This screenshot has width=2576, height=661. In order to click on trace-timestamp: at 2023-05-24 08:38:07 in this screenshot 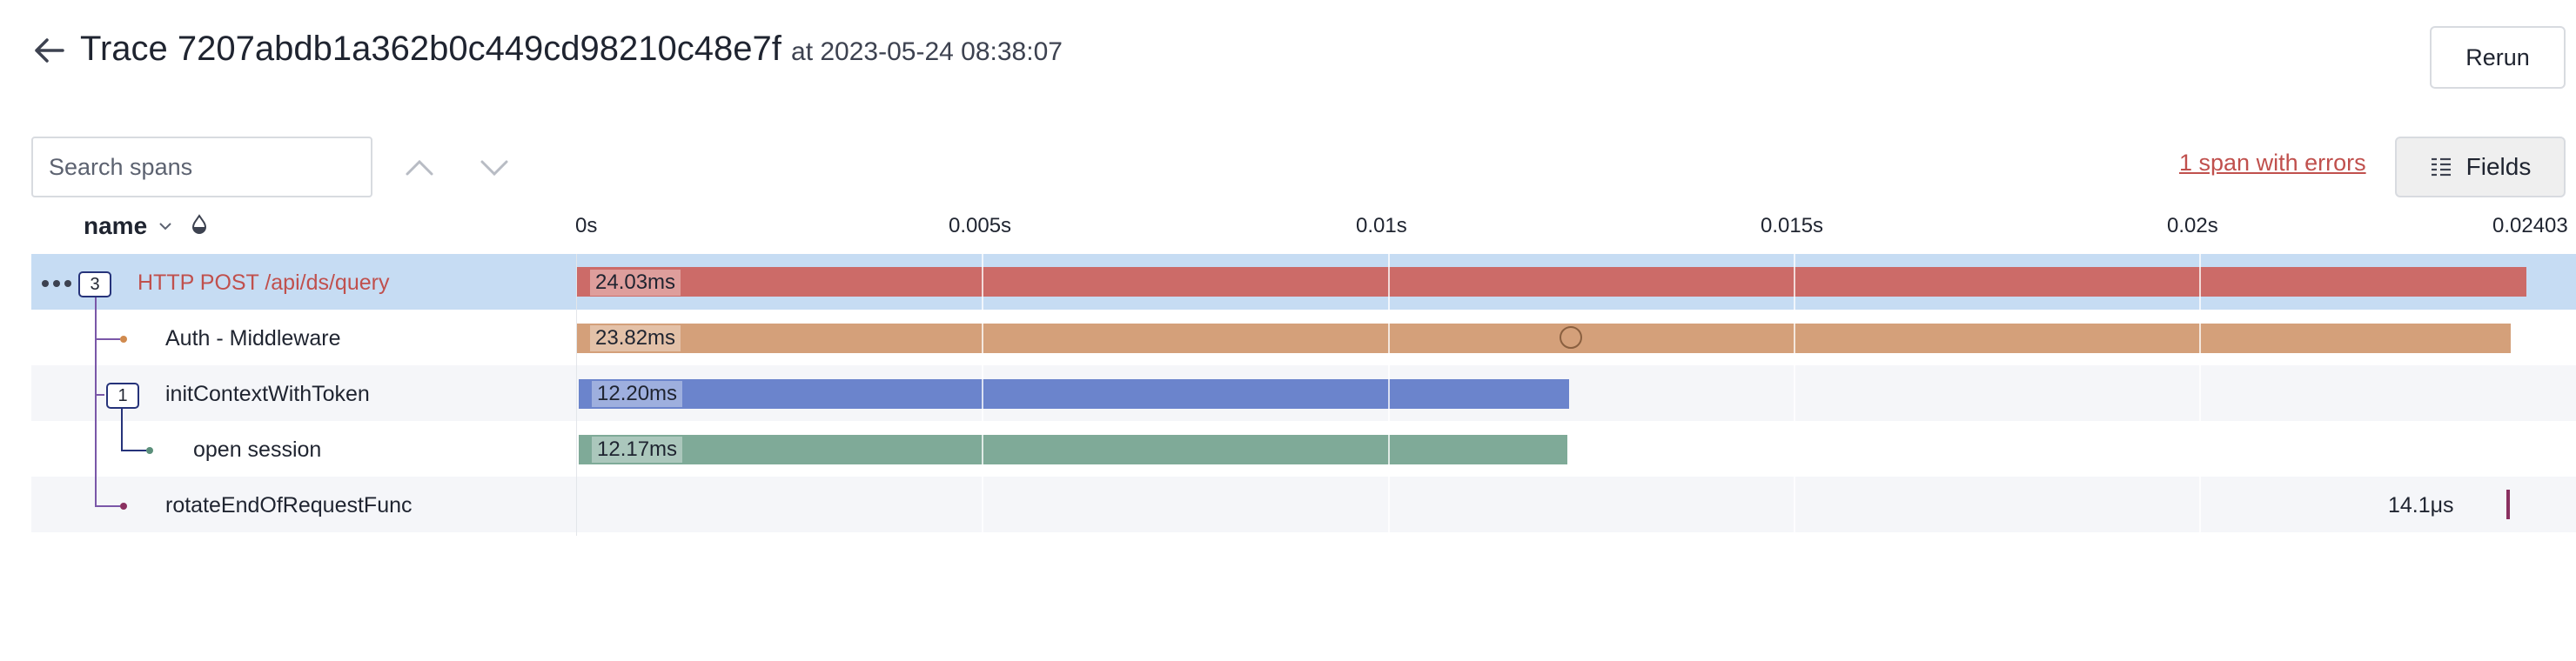, I will do `click(927, 51)`.